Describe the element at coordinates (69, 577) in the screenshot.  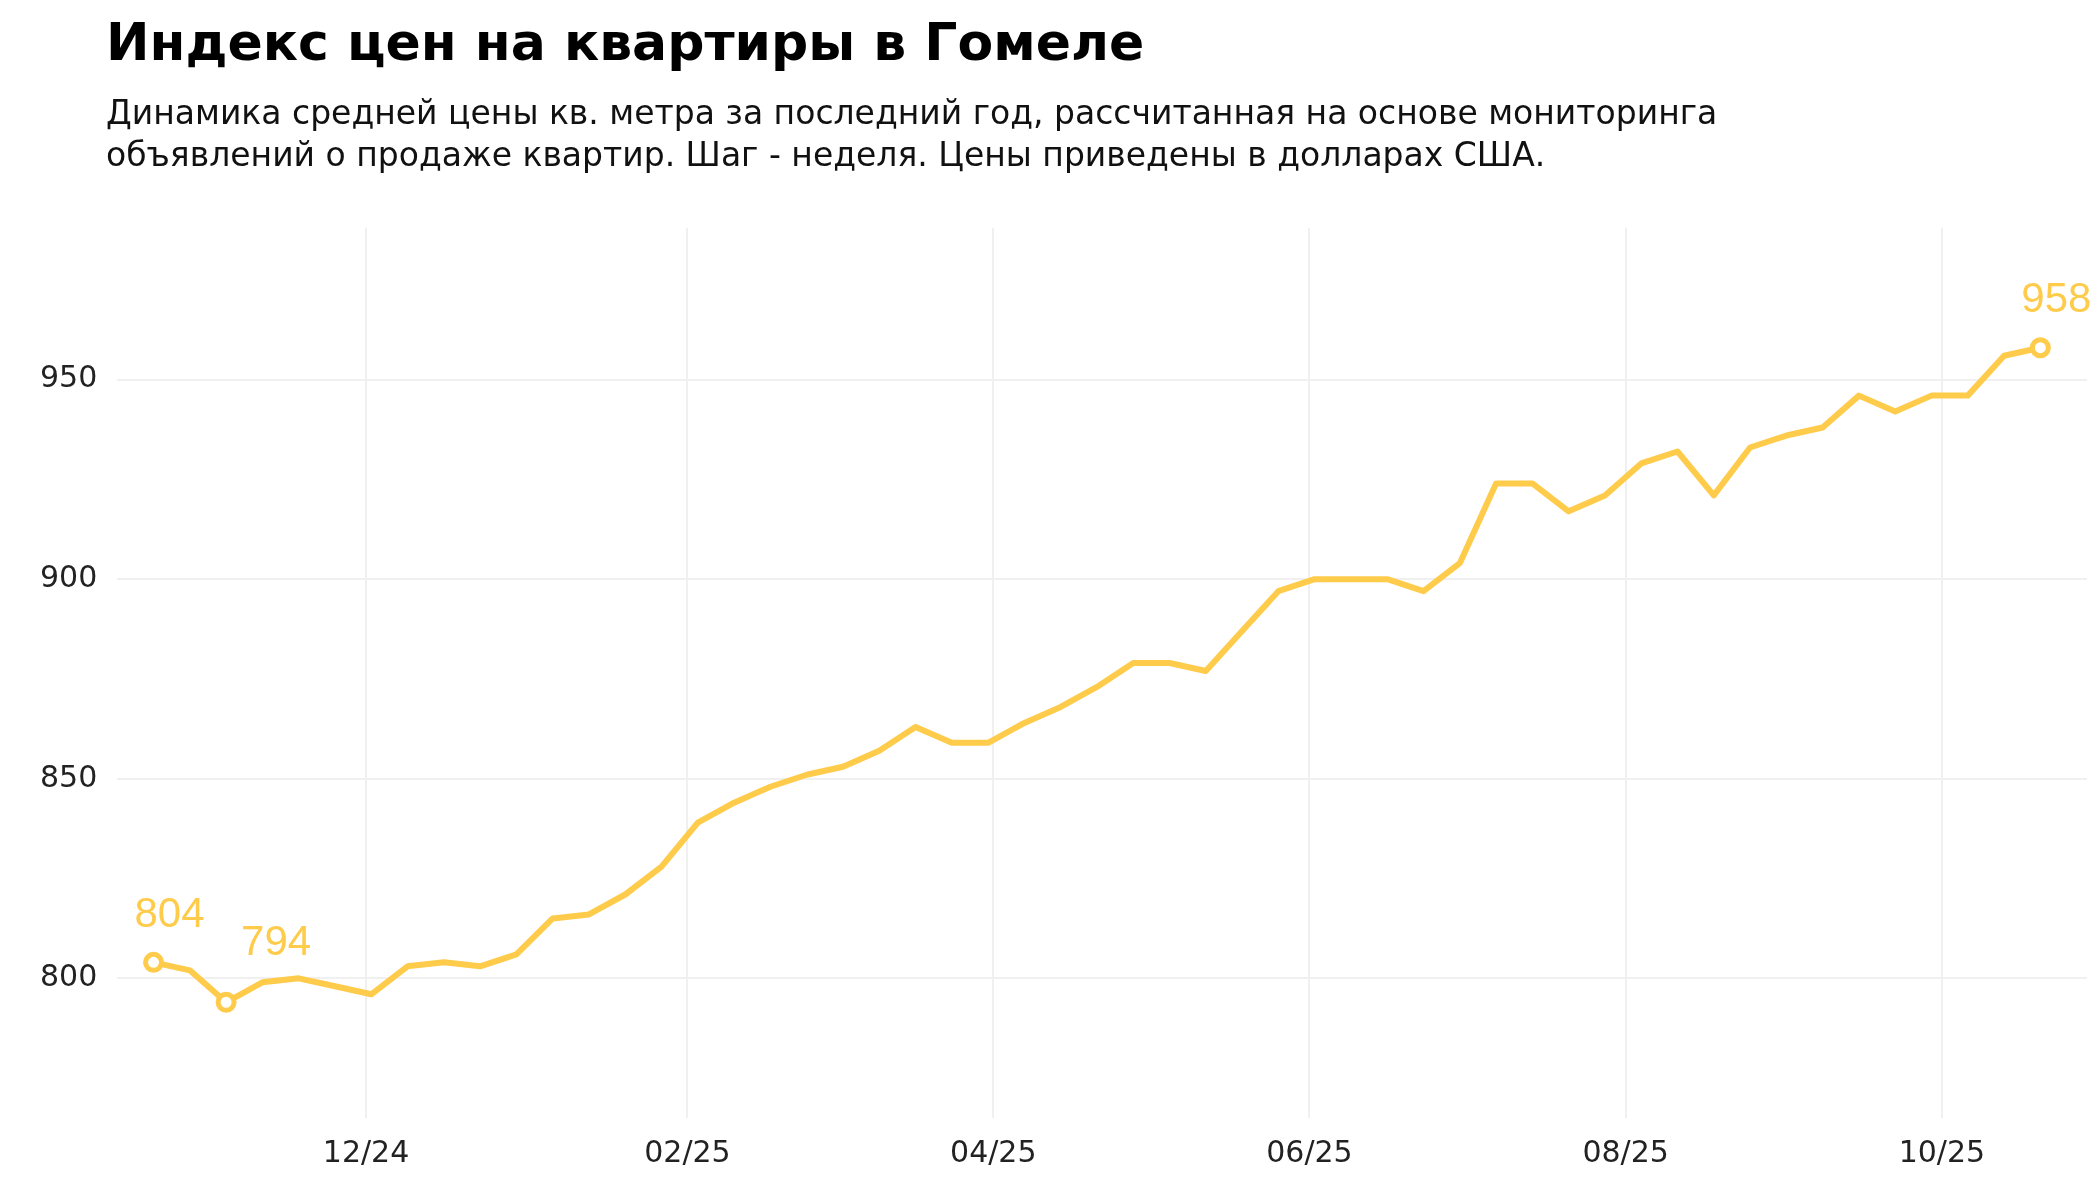
I see `y-tick-label: 900` at that location.